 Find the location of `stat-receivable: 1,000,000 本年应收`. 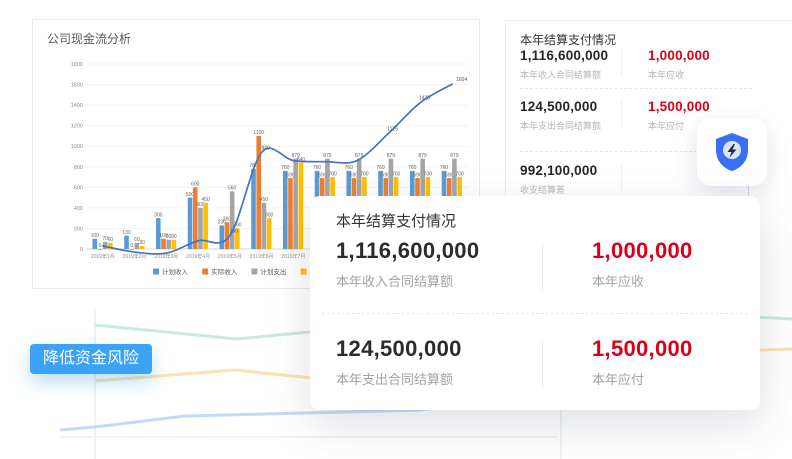

stat-receivable: 1,000,000 本年应收 is located at coordinates (679, 64).